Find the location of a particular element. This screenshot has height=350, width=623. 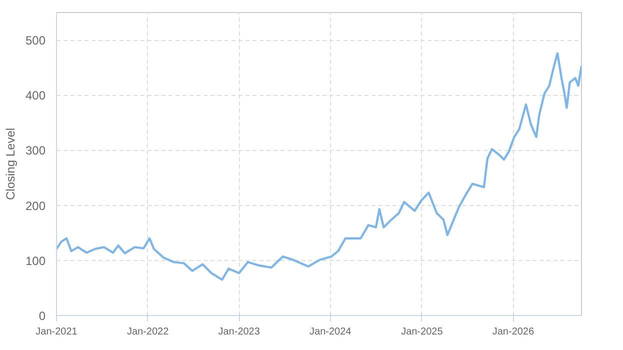

x-tick-label: Jan-2025 is located at coordinates (422, 332).